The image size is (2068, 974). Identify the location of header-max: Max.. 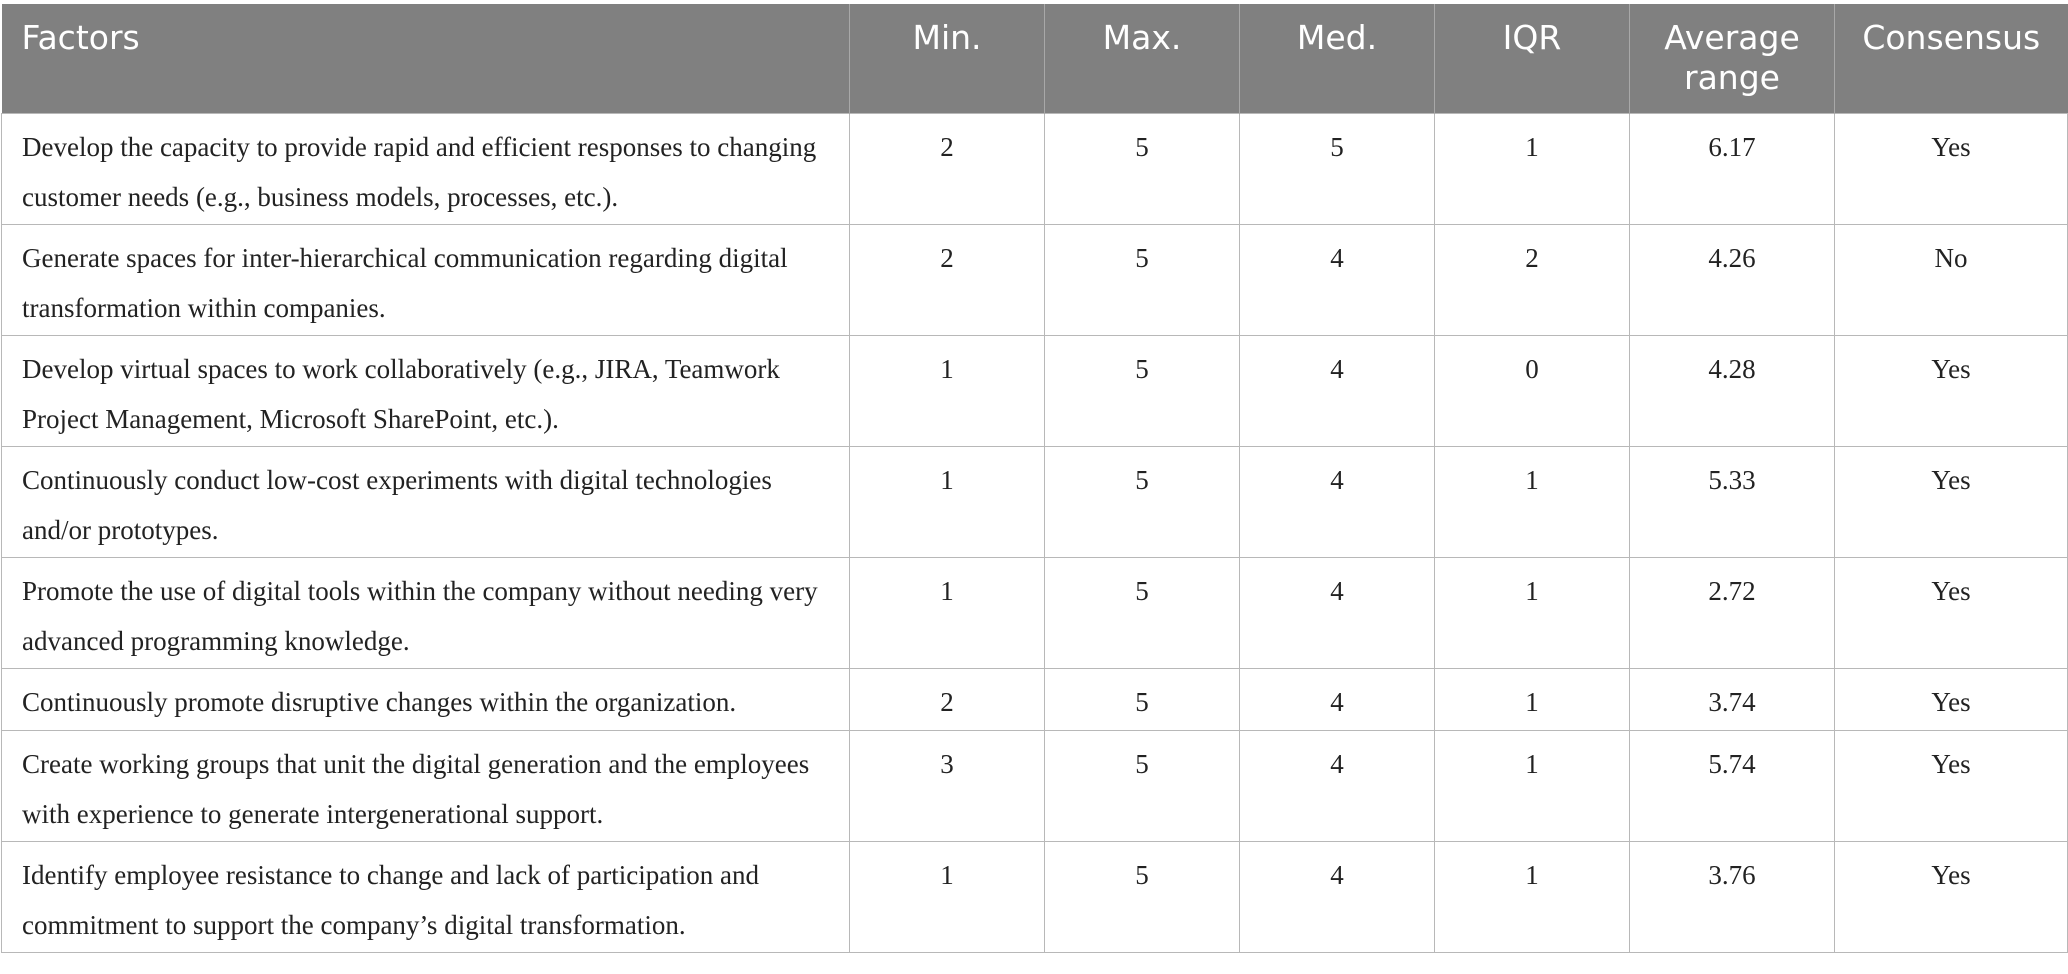
(1142, 58).